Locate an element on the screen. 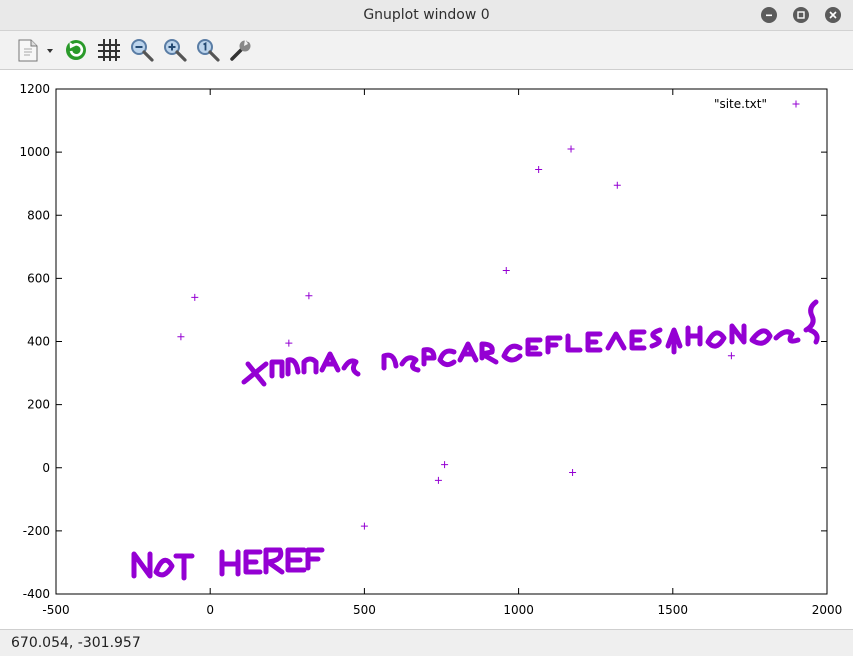 The width and height of the screenshot is (853, 656). toolbar is located at coordinates (426, 50).